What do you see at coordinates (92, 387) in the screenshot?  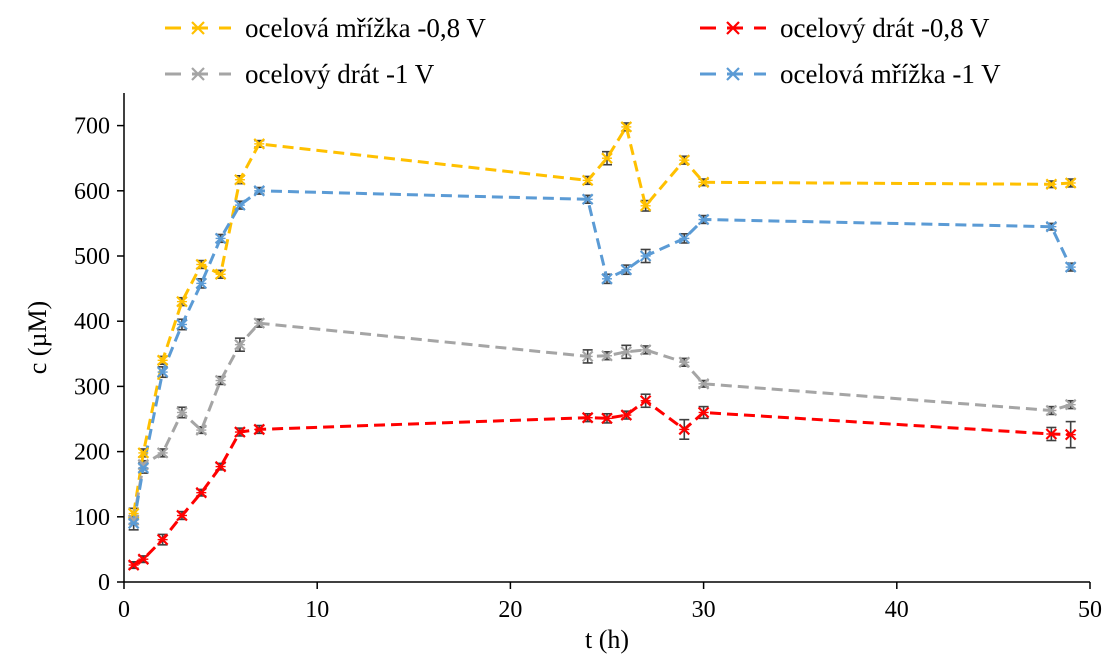 I see `y-tick-label: 300` at bounding box center [92, 387].